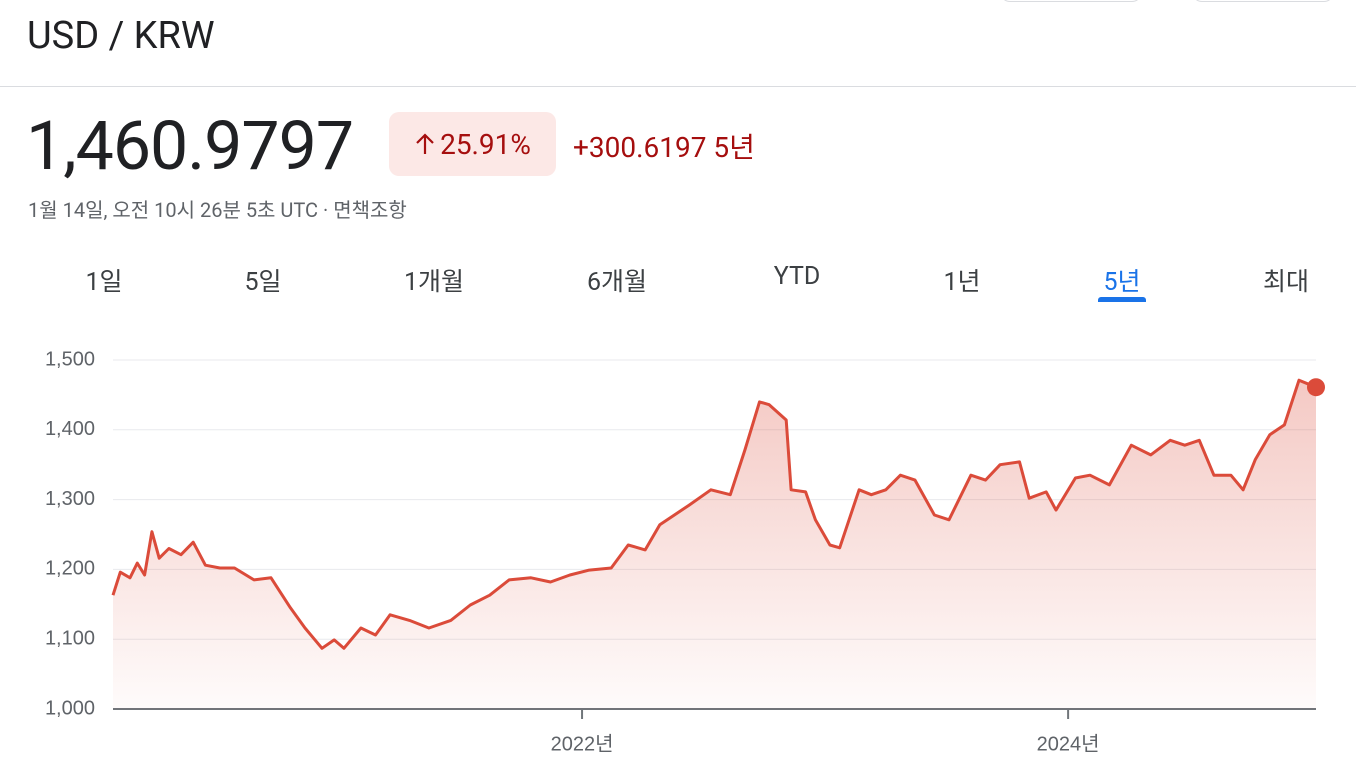 Image resolution: width=1356 pixels, height=772 pixels. Describe the element at coordinates (734, 147) in the screenshot. I see `period: 5년` at that location.